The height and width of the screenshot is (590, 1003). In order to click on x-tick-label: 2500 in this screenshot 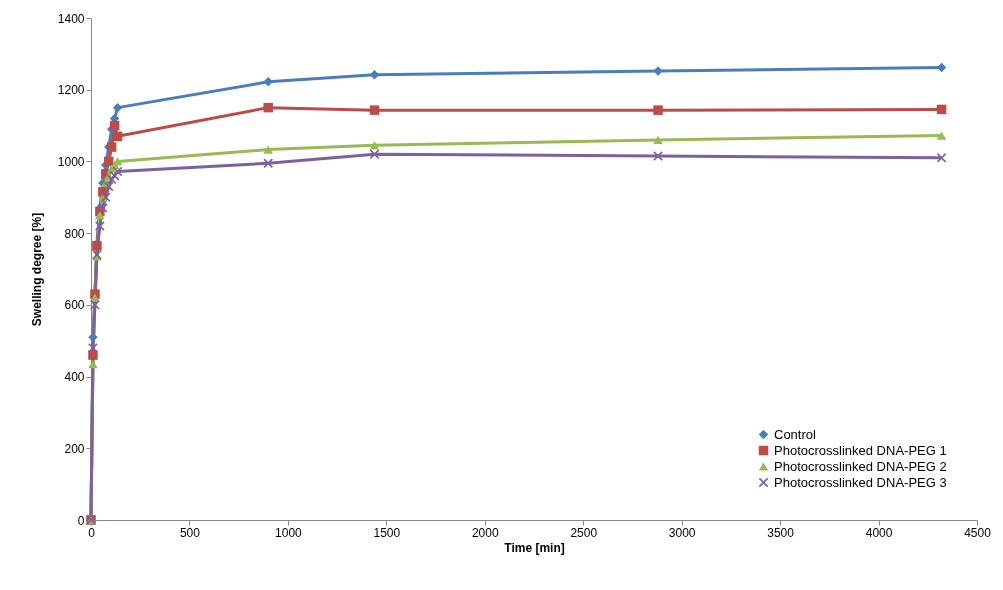, I will do `click(584, 532)`.